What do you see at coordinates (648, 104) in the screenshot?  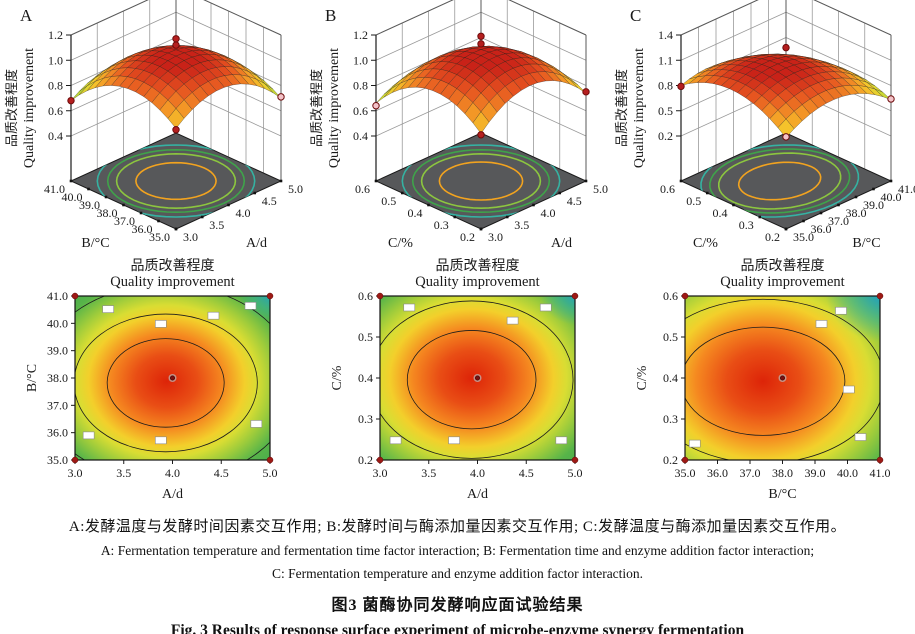 I see `z-axis: 0.2 0.5 0.8 1.1 1.4 品质改善程度 Quality improvement` at bounding box center [648, 104].